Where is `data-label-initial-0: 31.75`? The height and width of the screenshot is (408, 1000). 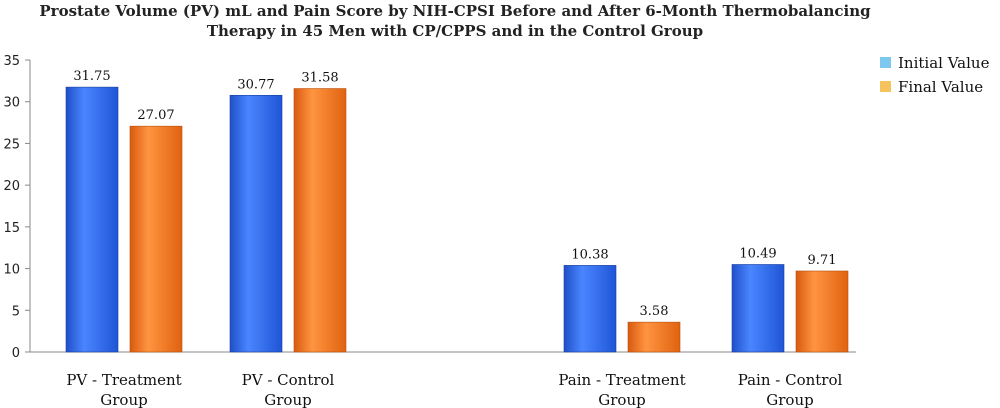
data-label-initial-0: 31.75 is located at coordinates (91, 76).